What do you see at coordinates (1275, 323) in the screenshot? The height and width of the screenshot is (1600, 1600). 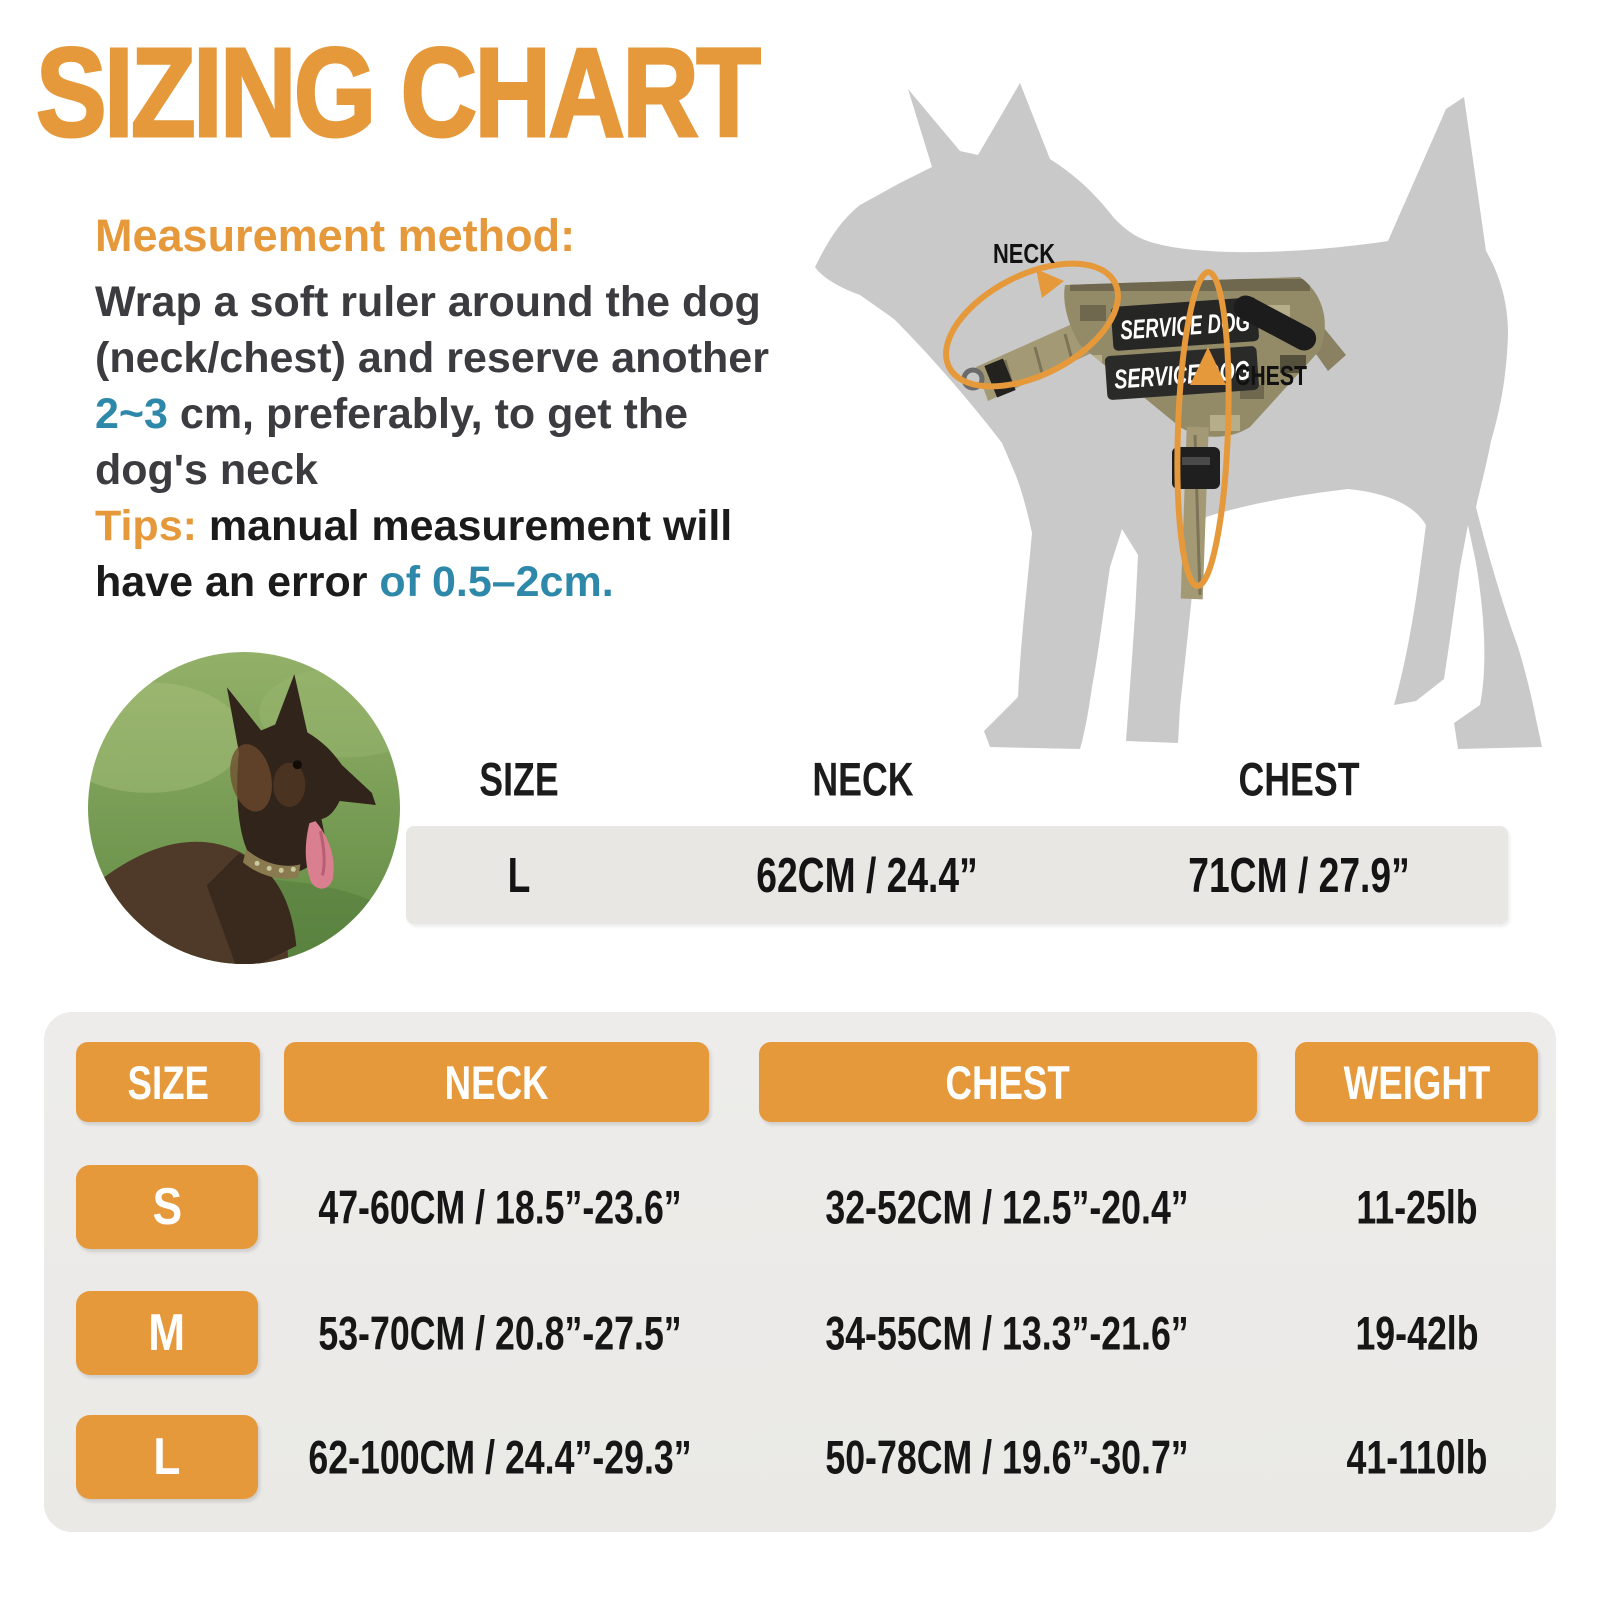 I see `harness-handle` at bounding box center [1275, 323].